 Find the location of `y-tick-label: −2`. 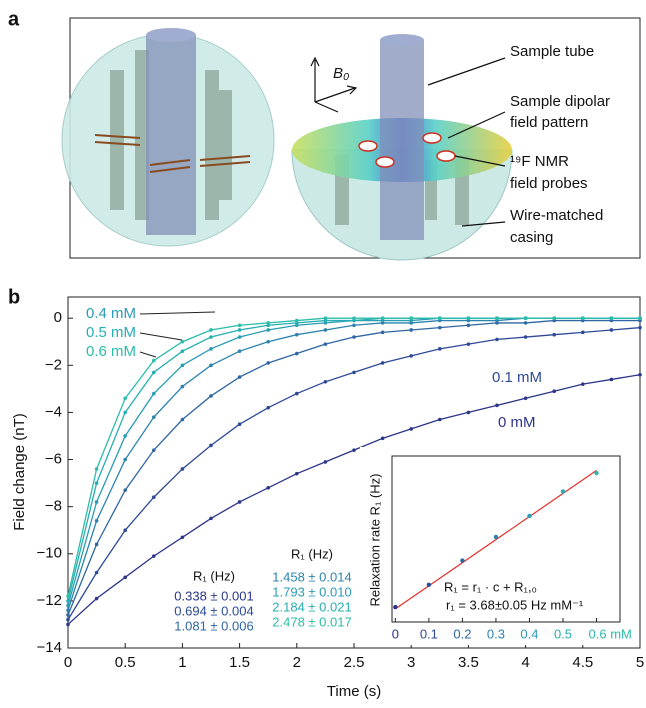

y-tick-label: −2 is located at coordinates (53, 364).